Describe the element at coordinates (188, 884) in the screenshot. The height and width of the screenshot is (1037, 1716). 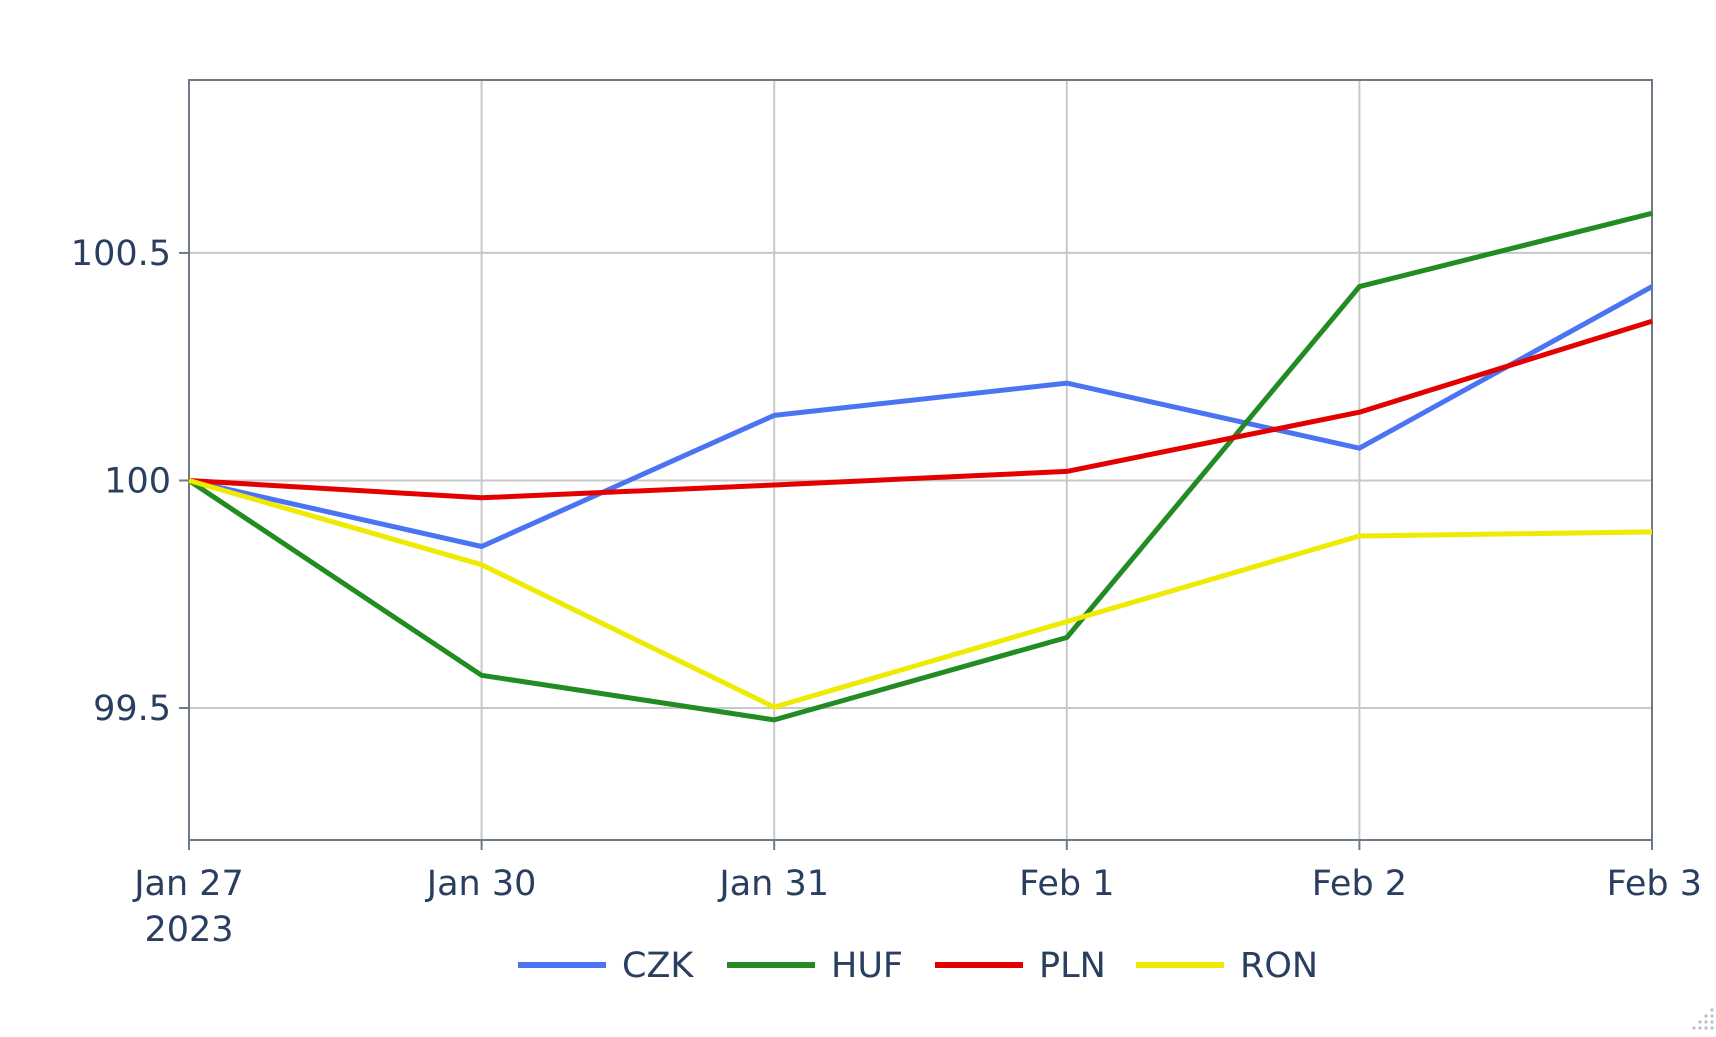
I see `x-tick-label: Jan 27` at that location.